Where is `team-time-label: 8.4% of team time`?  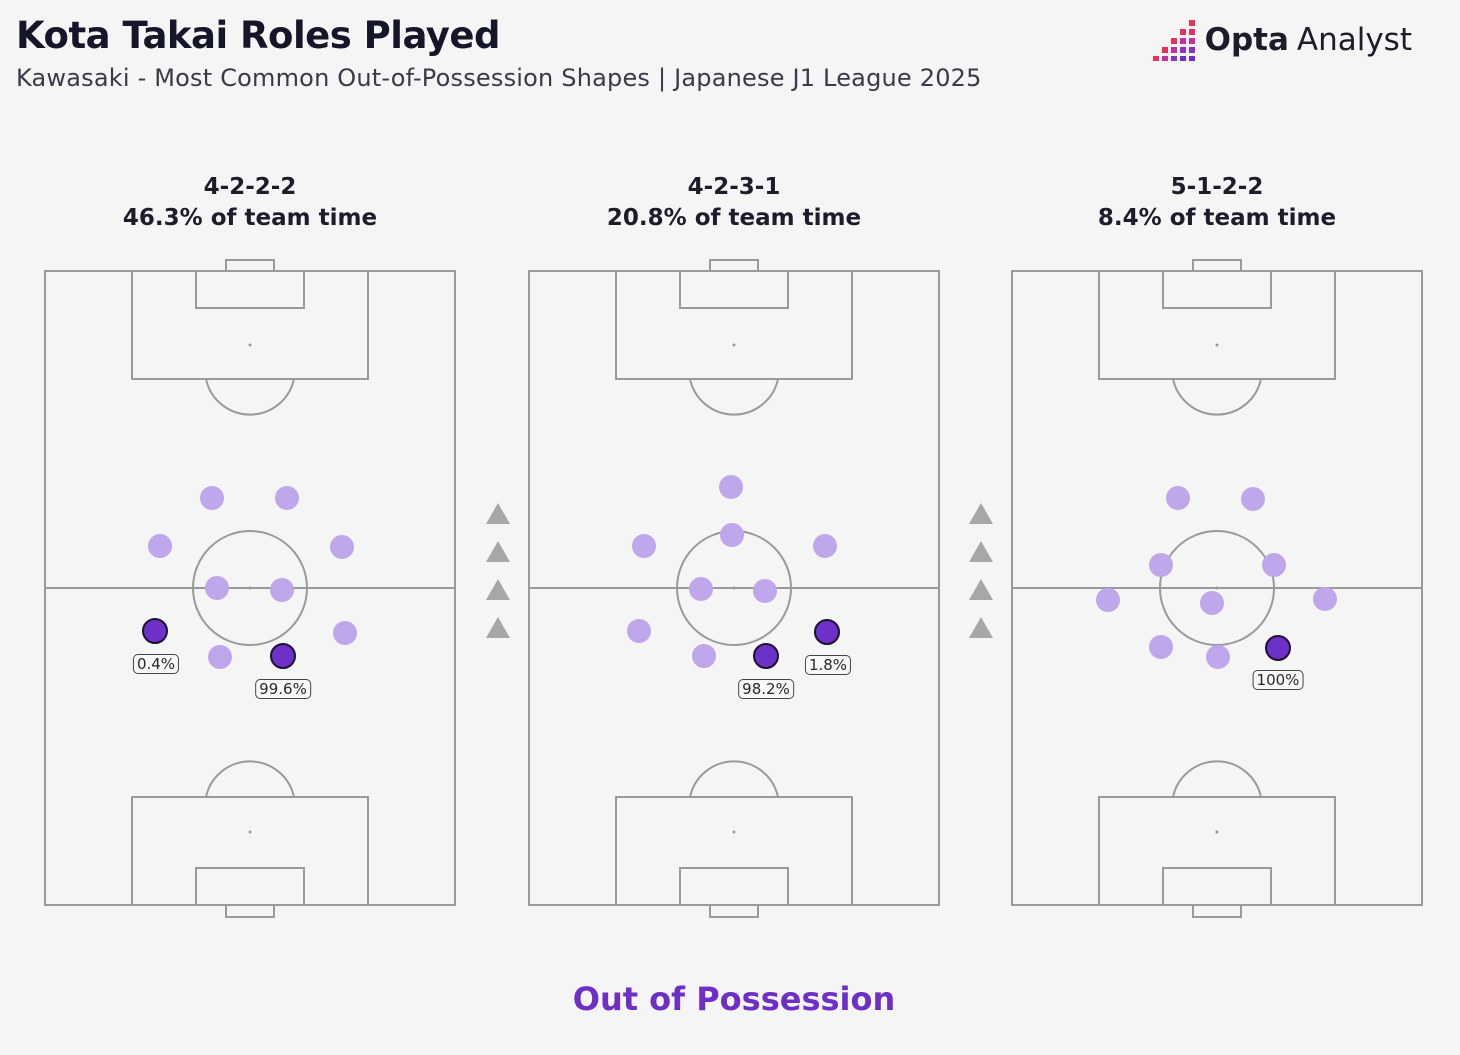
team-time-label: 8.4% of team time is located at coordinates (1217, 218).